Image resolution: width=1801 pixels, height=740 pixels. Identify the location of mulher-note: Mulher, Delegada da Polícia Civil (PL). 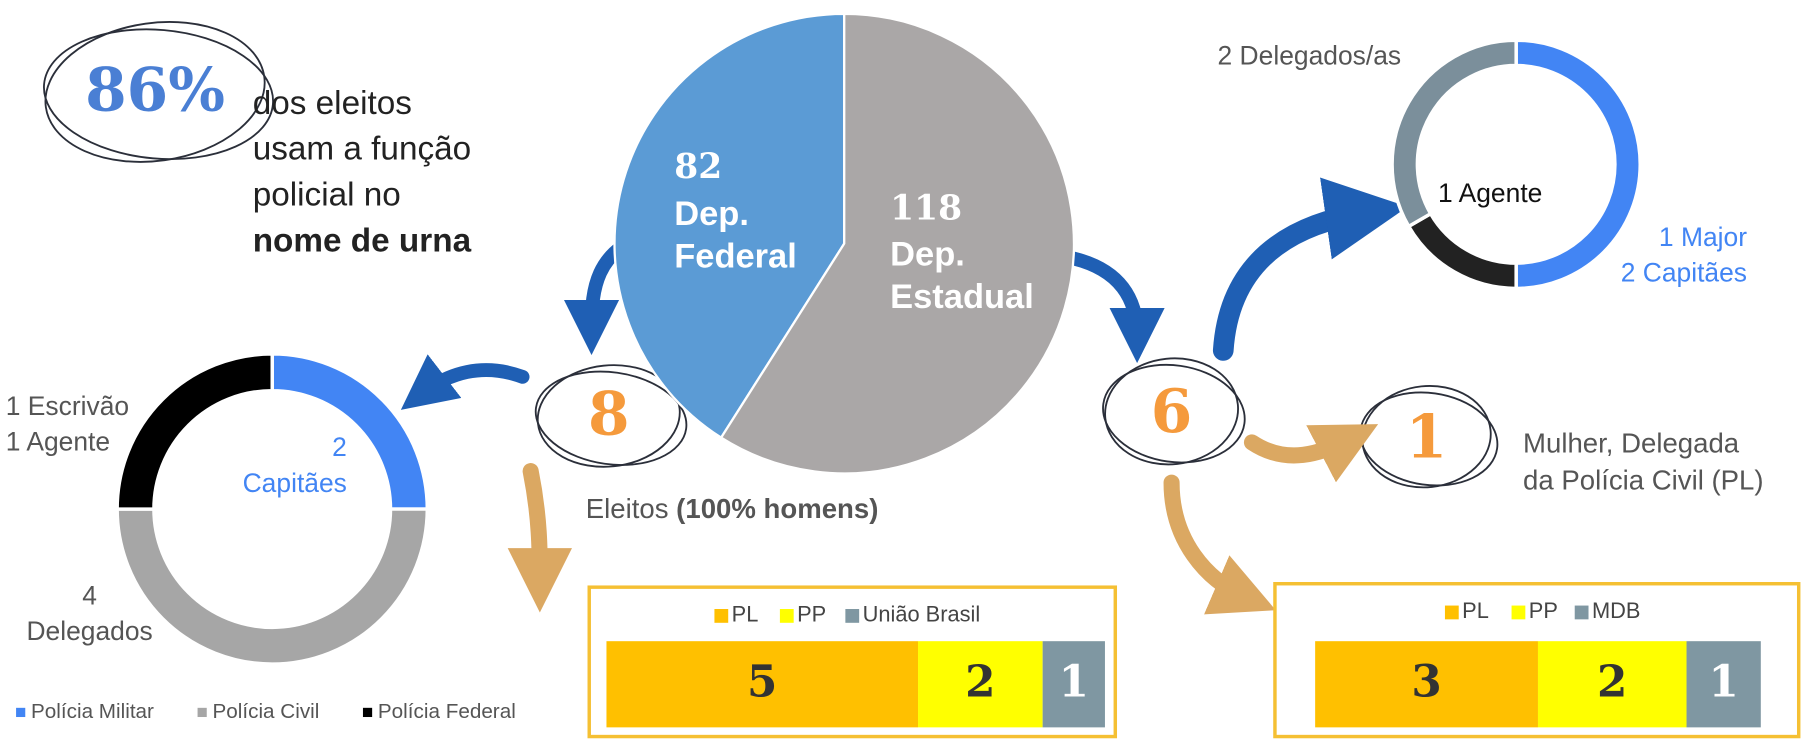
(1643, 462).